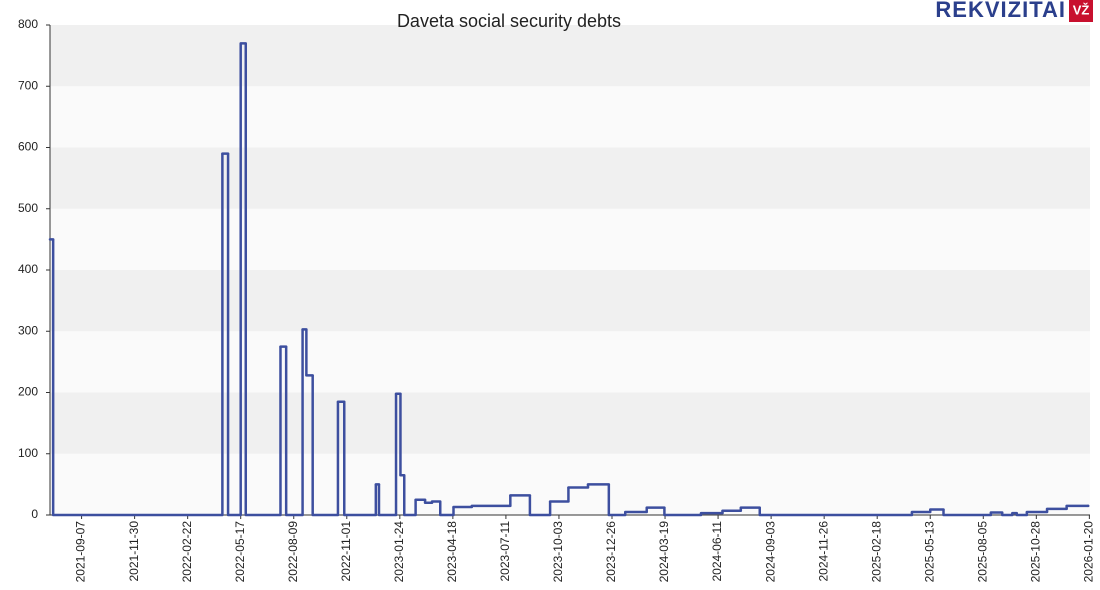  What do you see at coordinates (823, 551) in the screenshot?
I see `x-tick-label: 2024-11-26` at bounding box center [823, 551].